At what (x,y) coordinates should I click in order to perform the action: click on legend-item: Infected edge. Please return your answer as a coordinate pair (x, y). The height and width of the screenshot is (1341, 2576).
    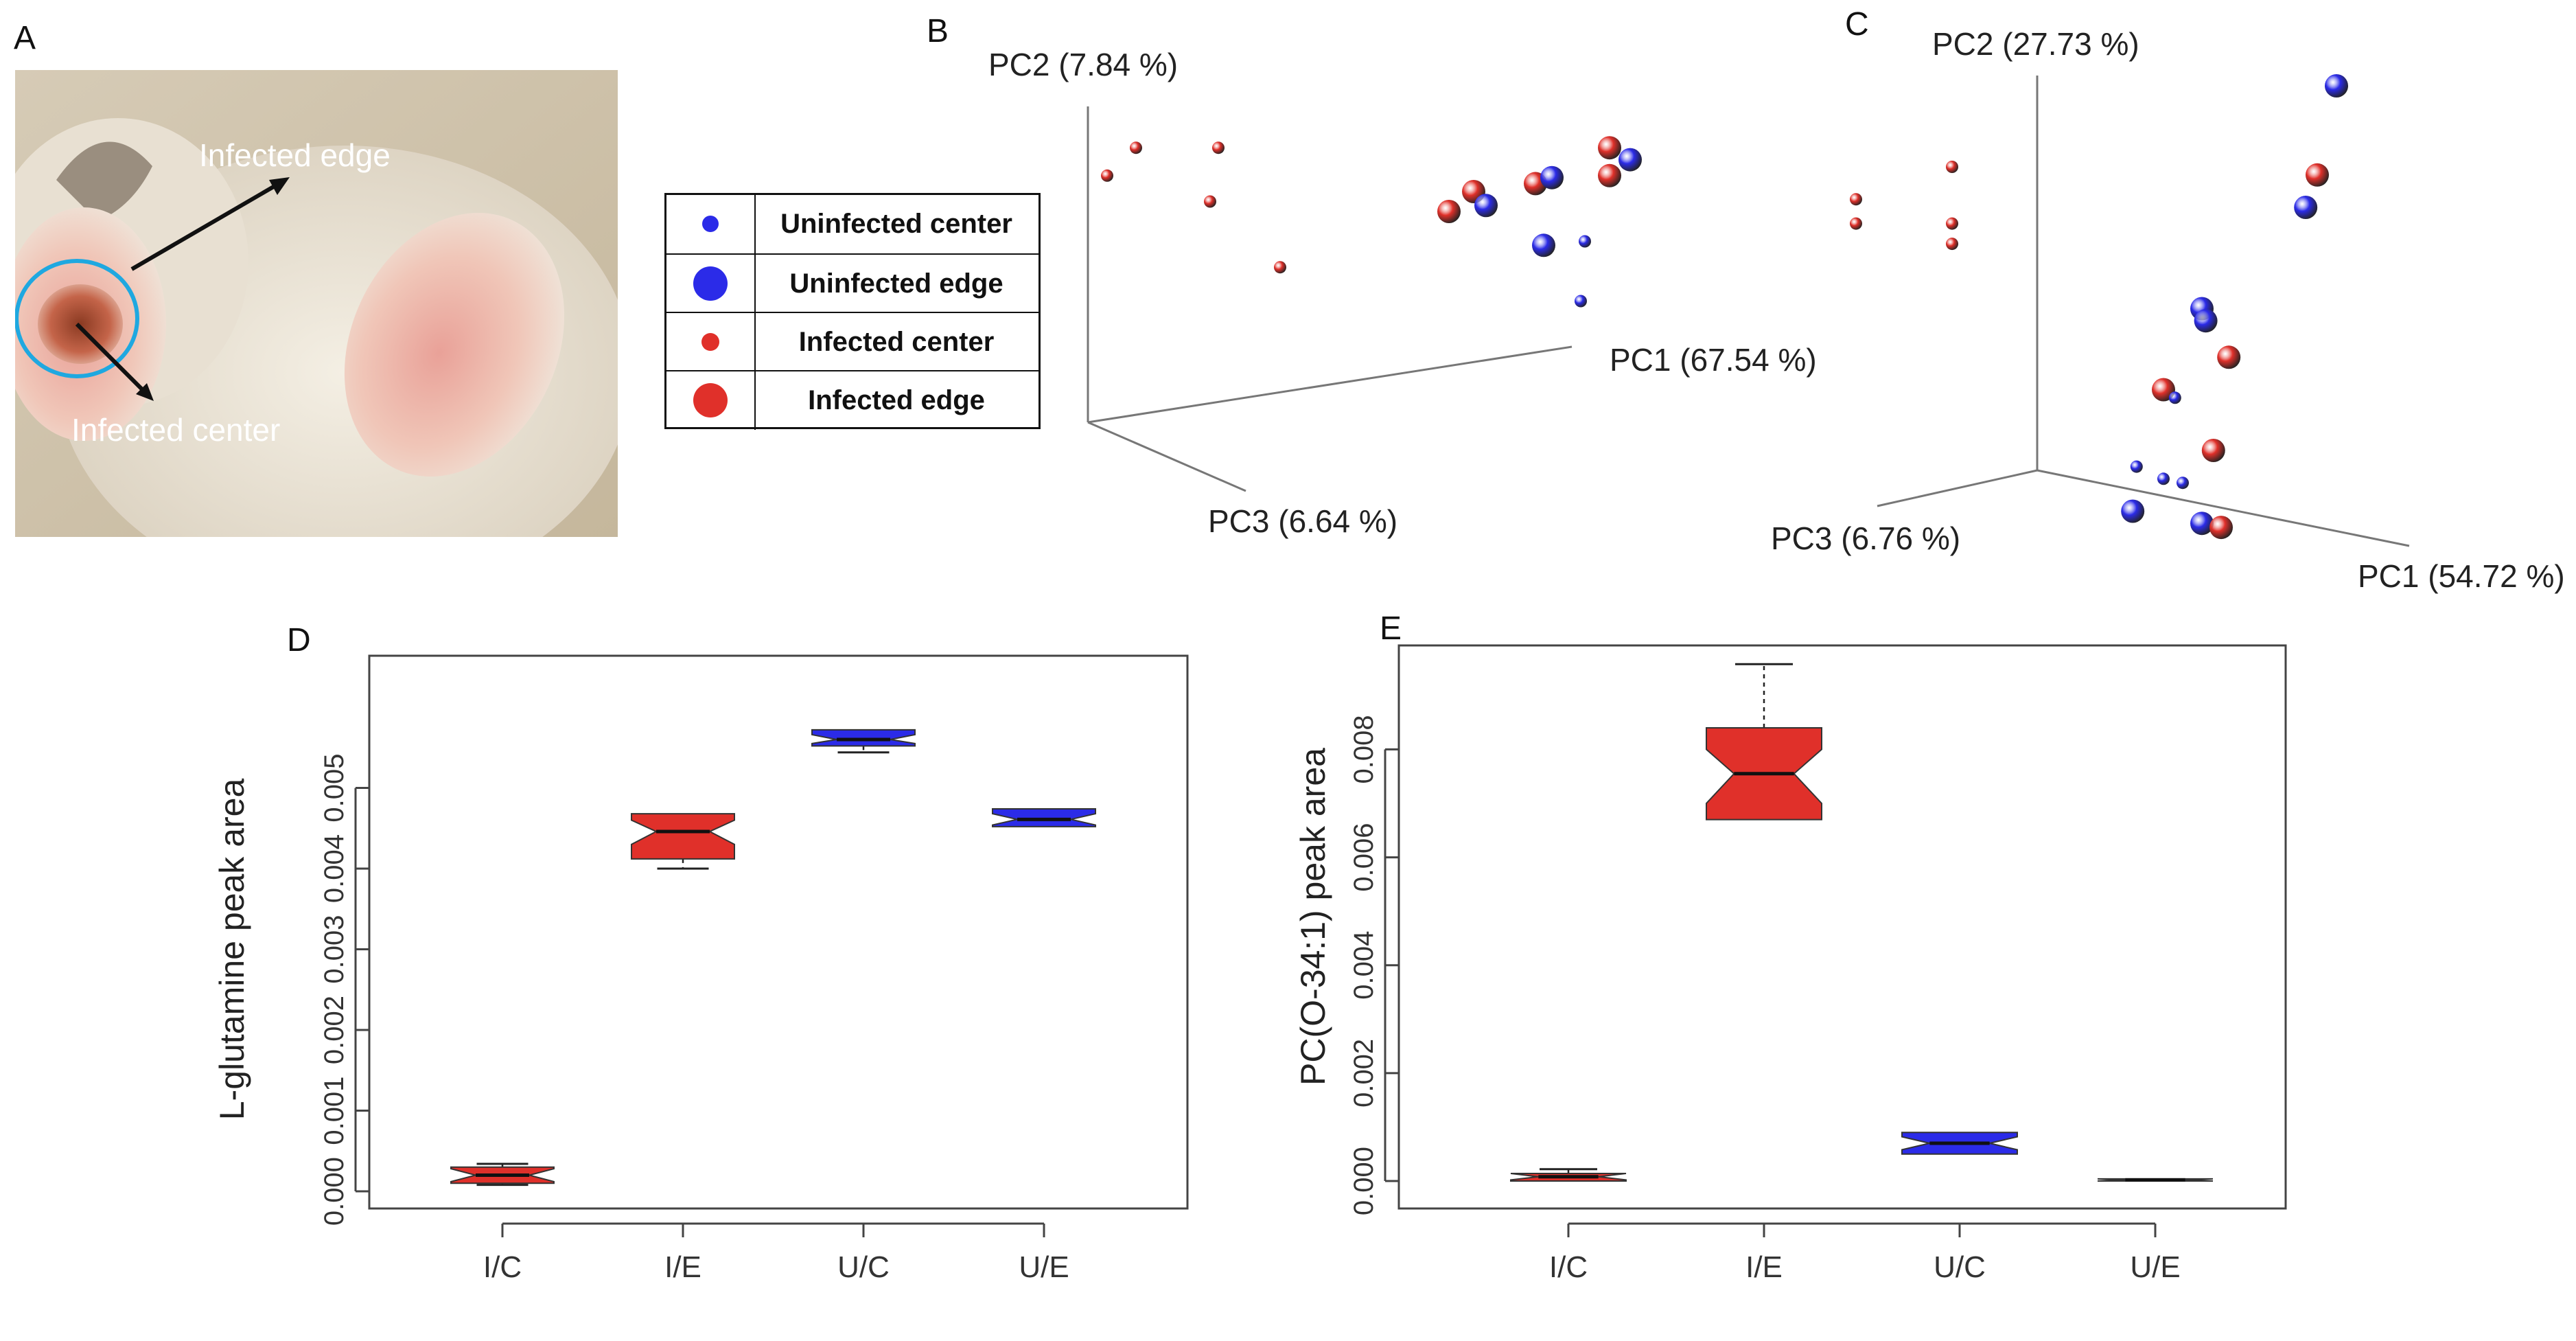
    Looking at the image, I should click on (852, 400).